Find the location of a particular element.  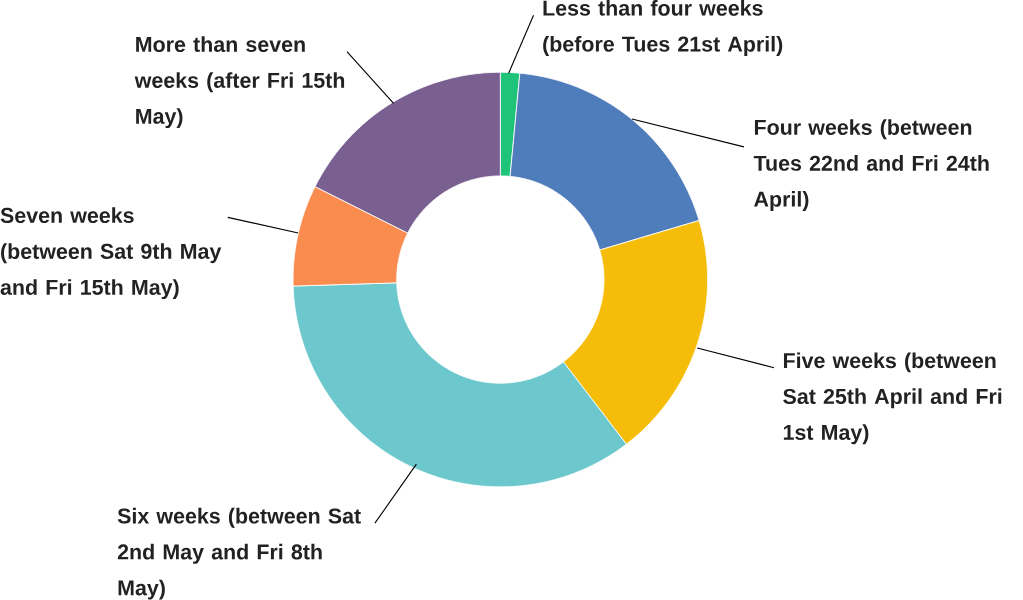

slice-label: Less than four weeks (before Tues 21st April) is located at coordinates (663, 28).